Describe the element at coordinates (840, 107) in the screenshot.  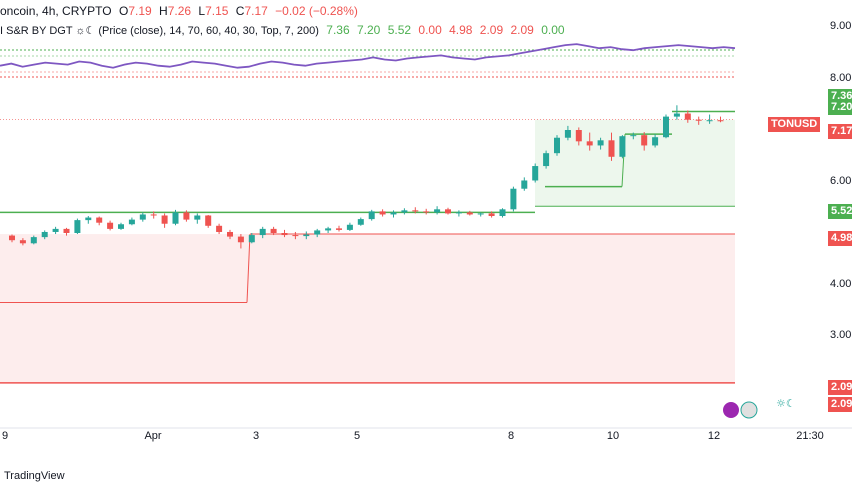
I see `price-badge: 7.20` at that location.